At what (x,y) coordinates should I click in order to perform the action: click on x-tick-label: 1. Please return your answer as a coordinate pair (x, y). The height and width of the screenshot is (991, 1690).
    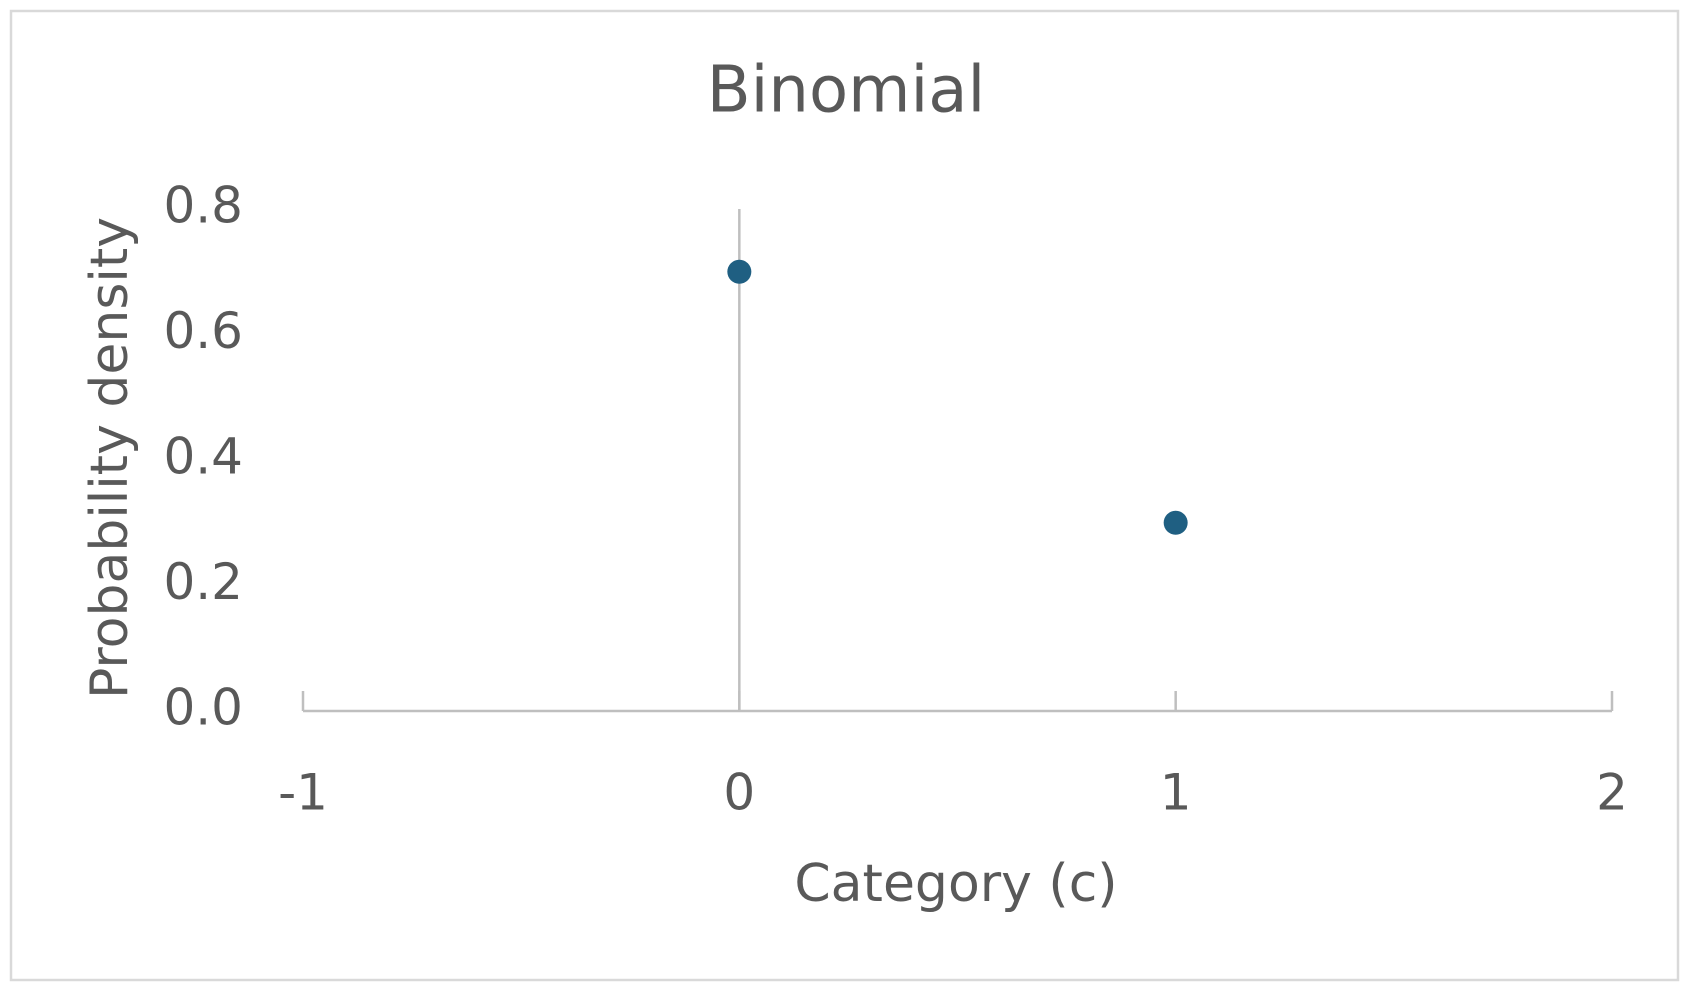
    Looking at the image, I should click on (1176, 793).